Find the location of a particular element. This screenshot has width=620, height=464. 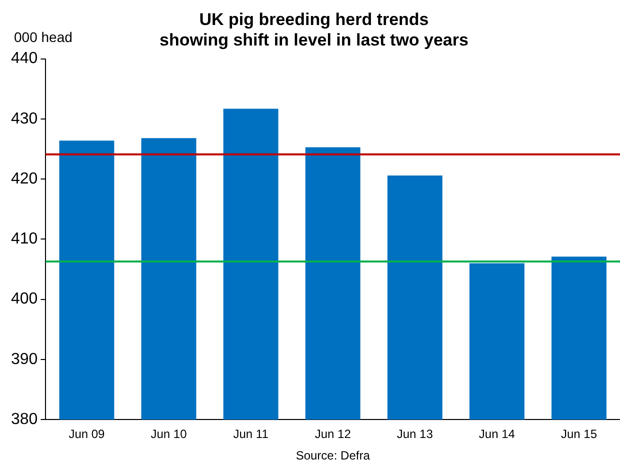

y-tick-label: 420 is located at coordinates (24, 179).